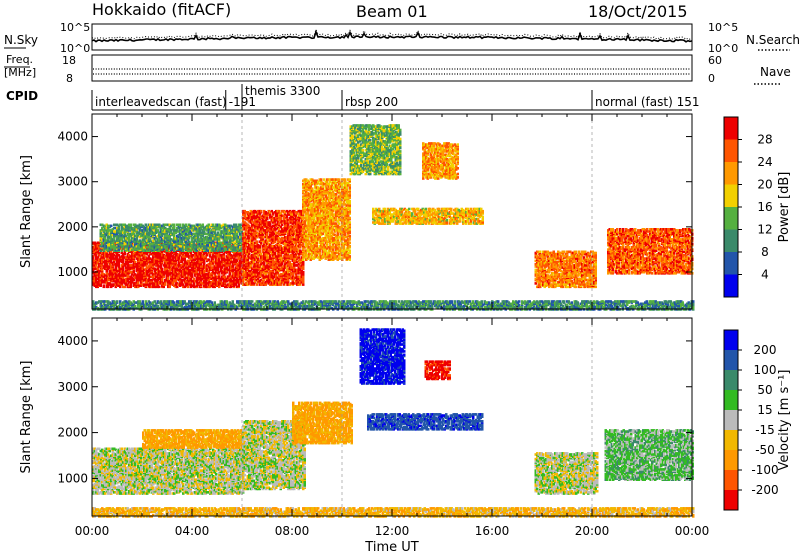 The image size is (800, 554). Describe the element at coordinates (75, 48) in the screenshot. I see `nsky-left-tick-bottom: 10^0` at that location.